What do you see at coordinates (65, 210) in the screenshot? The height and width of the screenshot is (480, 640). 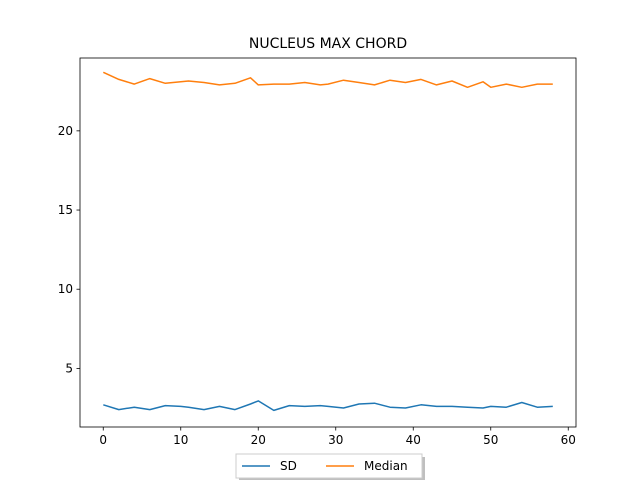 I see `y-tick-label: 15` at bounding box center [65, 210].